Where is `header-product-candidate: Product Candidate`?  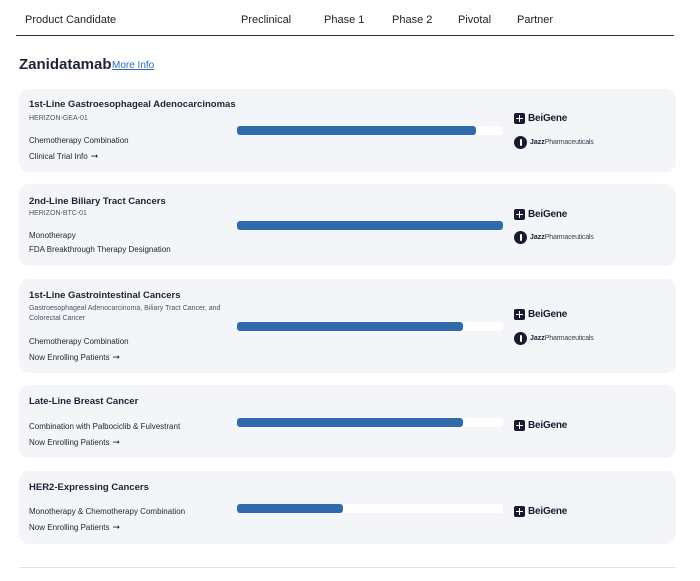
header-product-candidate: Product Candidate is located at coordinates (71, 20).